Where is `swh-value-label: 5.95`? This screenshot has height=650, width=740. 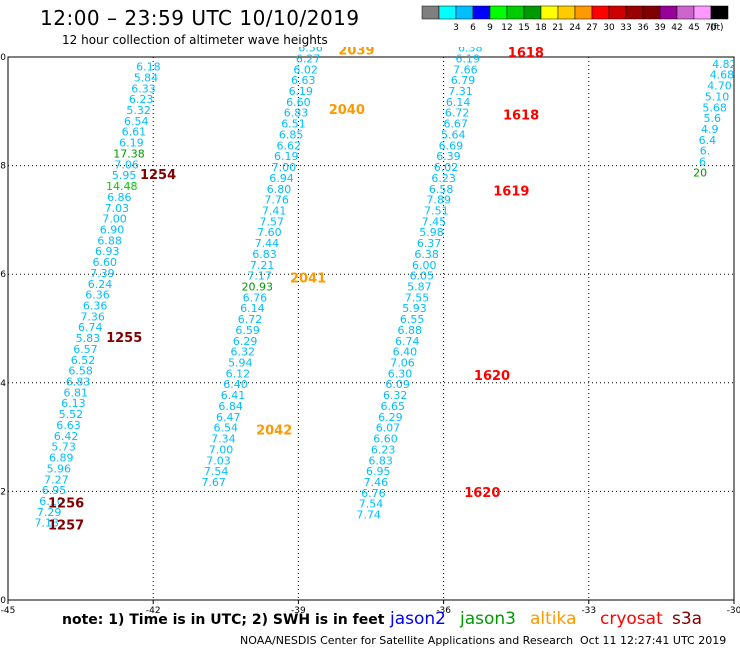 swh-value-label: 5.95 is located at coordinates (124, 175).